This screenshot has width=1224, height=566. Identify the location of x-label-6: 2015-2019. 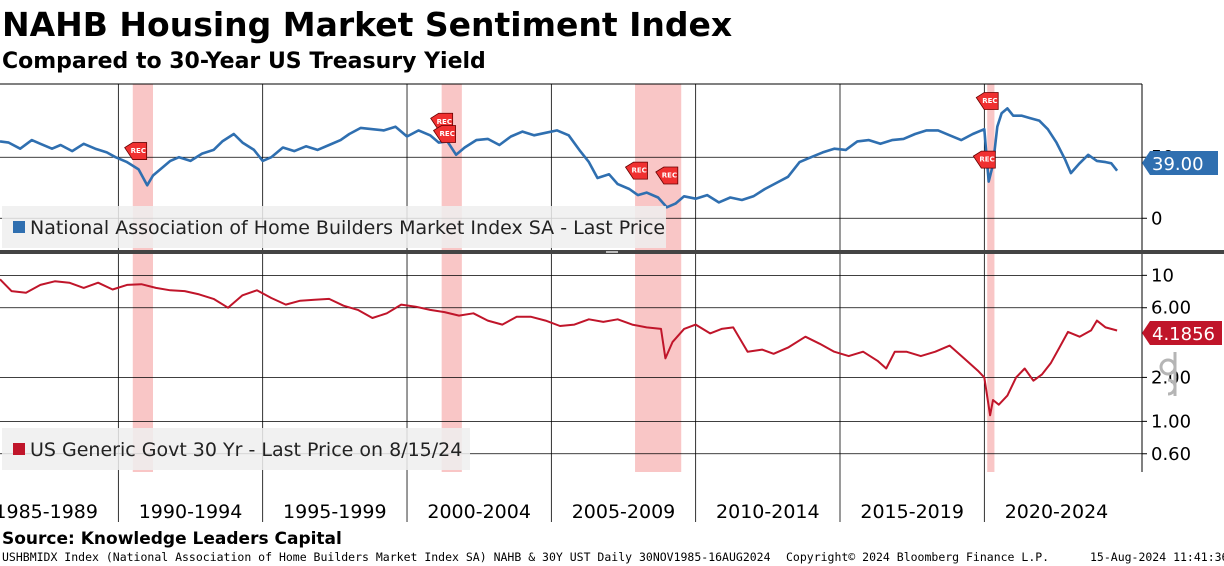
(912, 512).